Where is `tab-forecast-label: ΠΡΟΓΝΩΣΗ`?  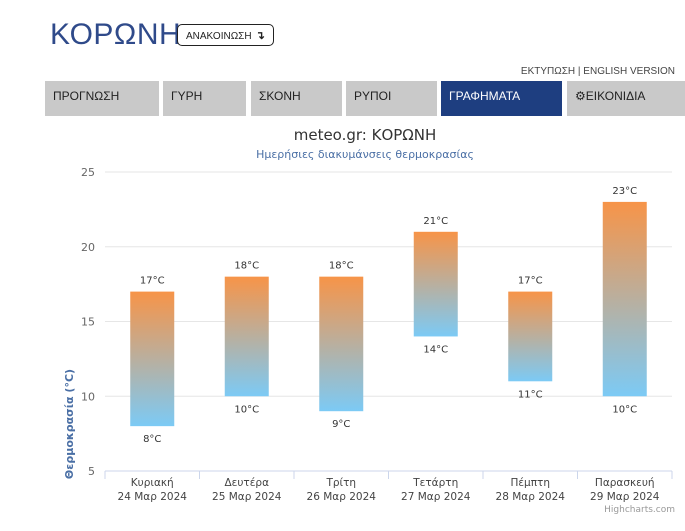 tab-forecast-label: ΠΡΟΓΝΩΣΗ is located at coordinates (86, 96).